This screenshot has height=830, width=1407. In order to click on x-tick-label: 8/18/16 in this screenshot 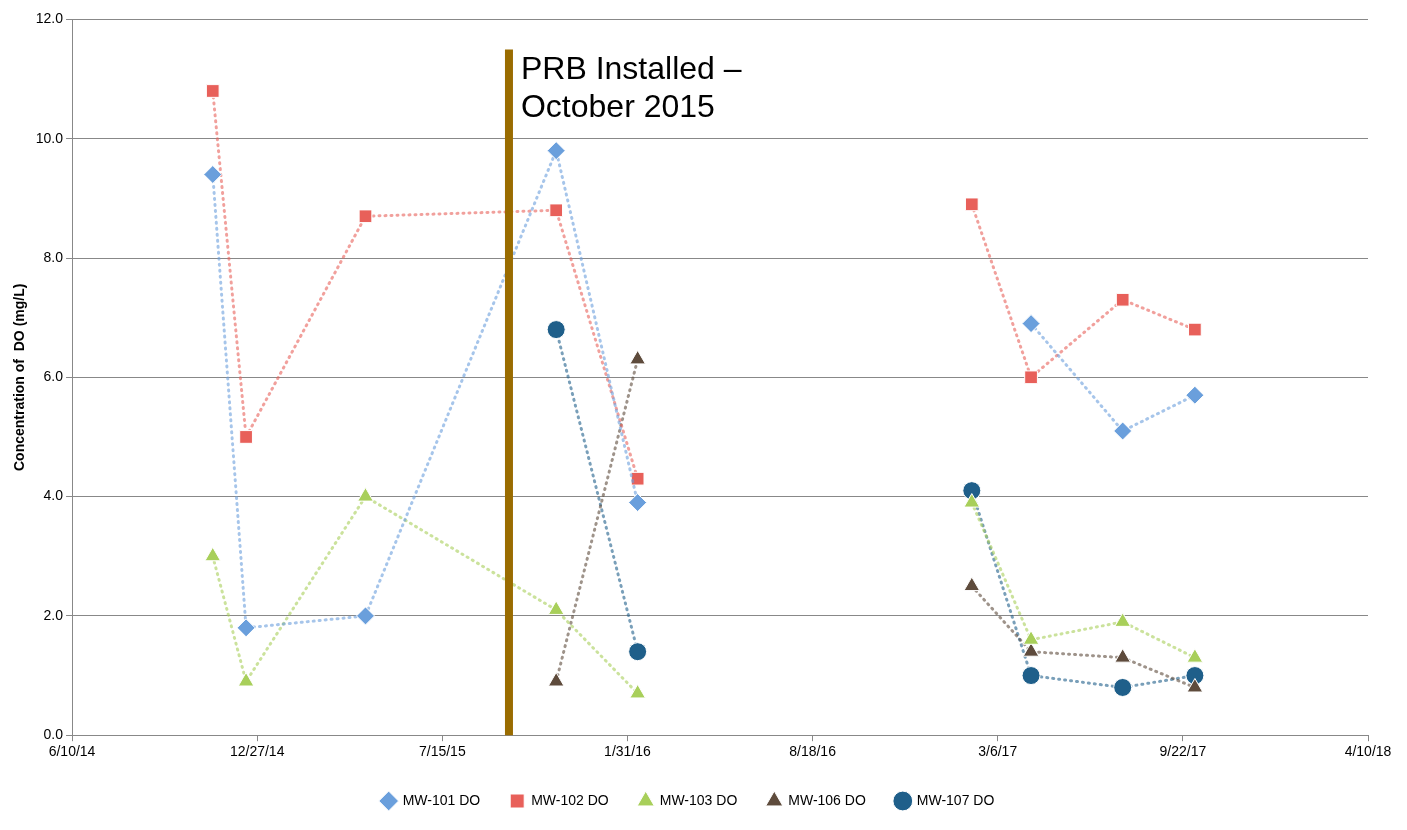, I will do `click(813, 751)`.